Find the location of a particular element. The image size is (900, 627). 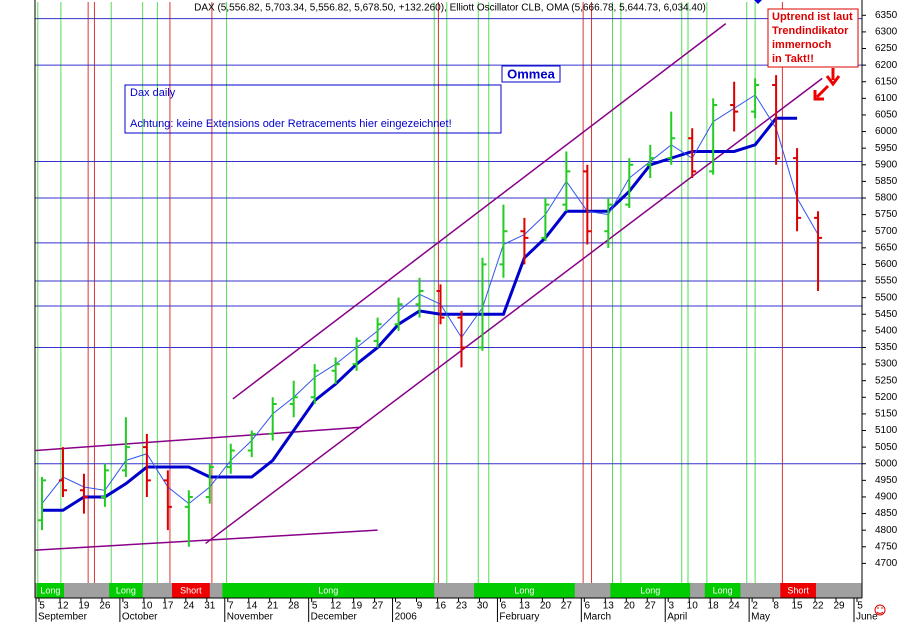

month-label: December is located at coordinates (334, 617).